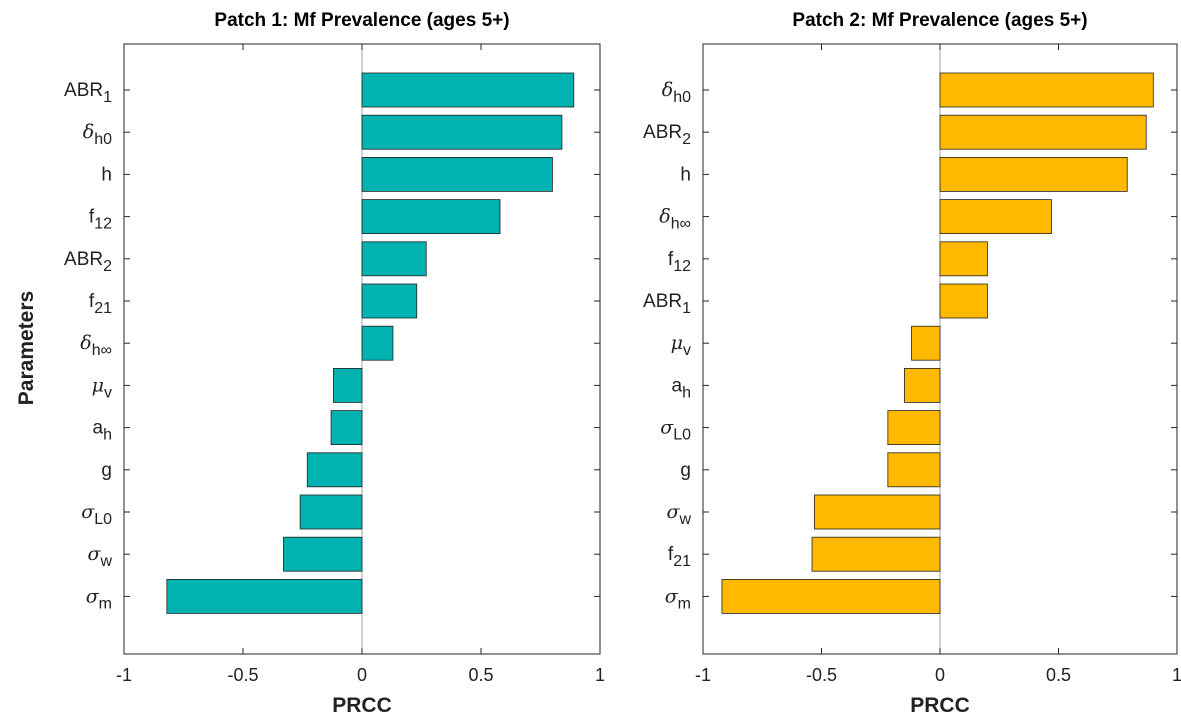 The width and height of the screenshot is (1181, 715). I want to click on chart-title: Patch 1: Mf Prevalence (ages 5+), so click(361, 20).